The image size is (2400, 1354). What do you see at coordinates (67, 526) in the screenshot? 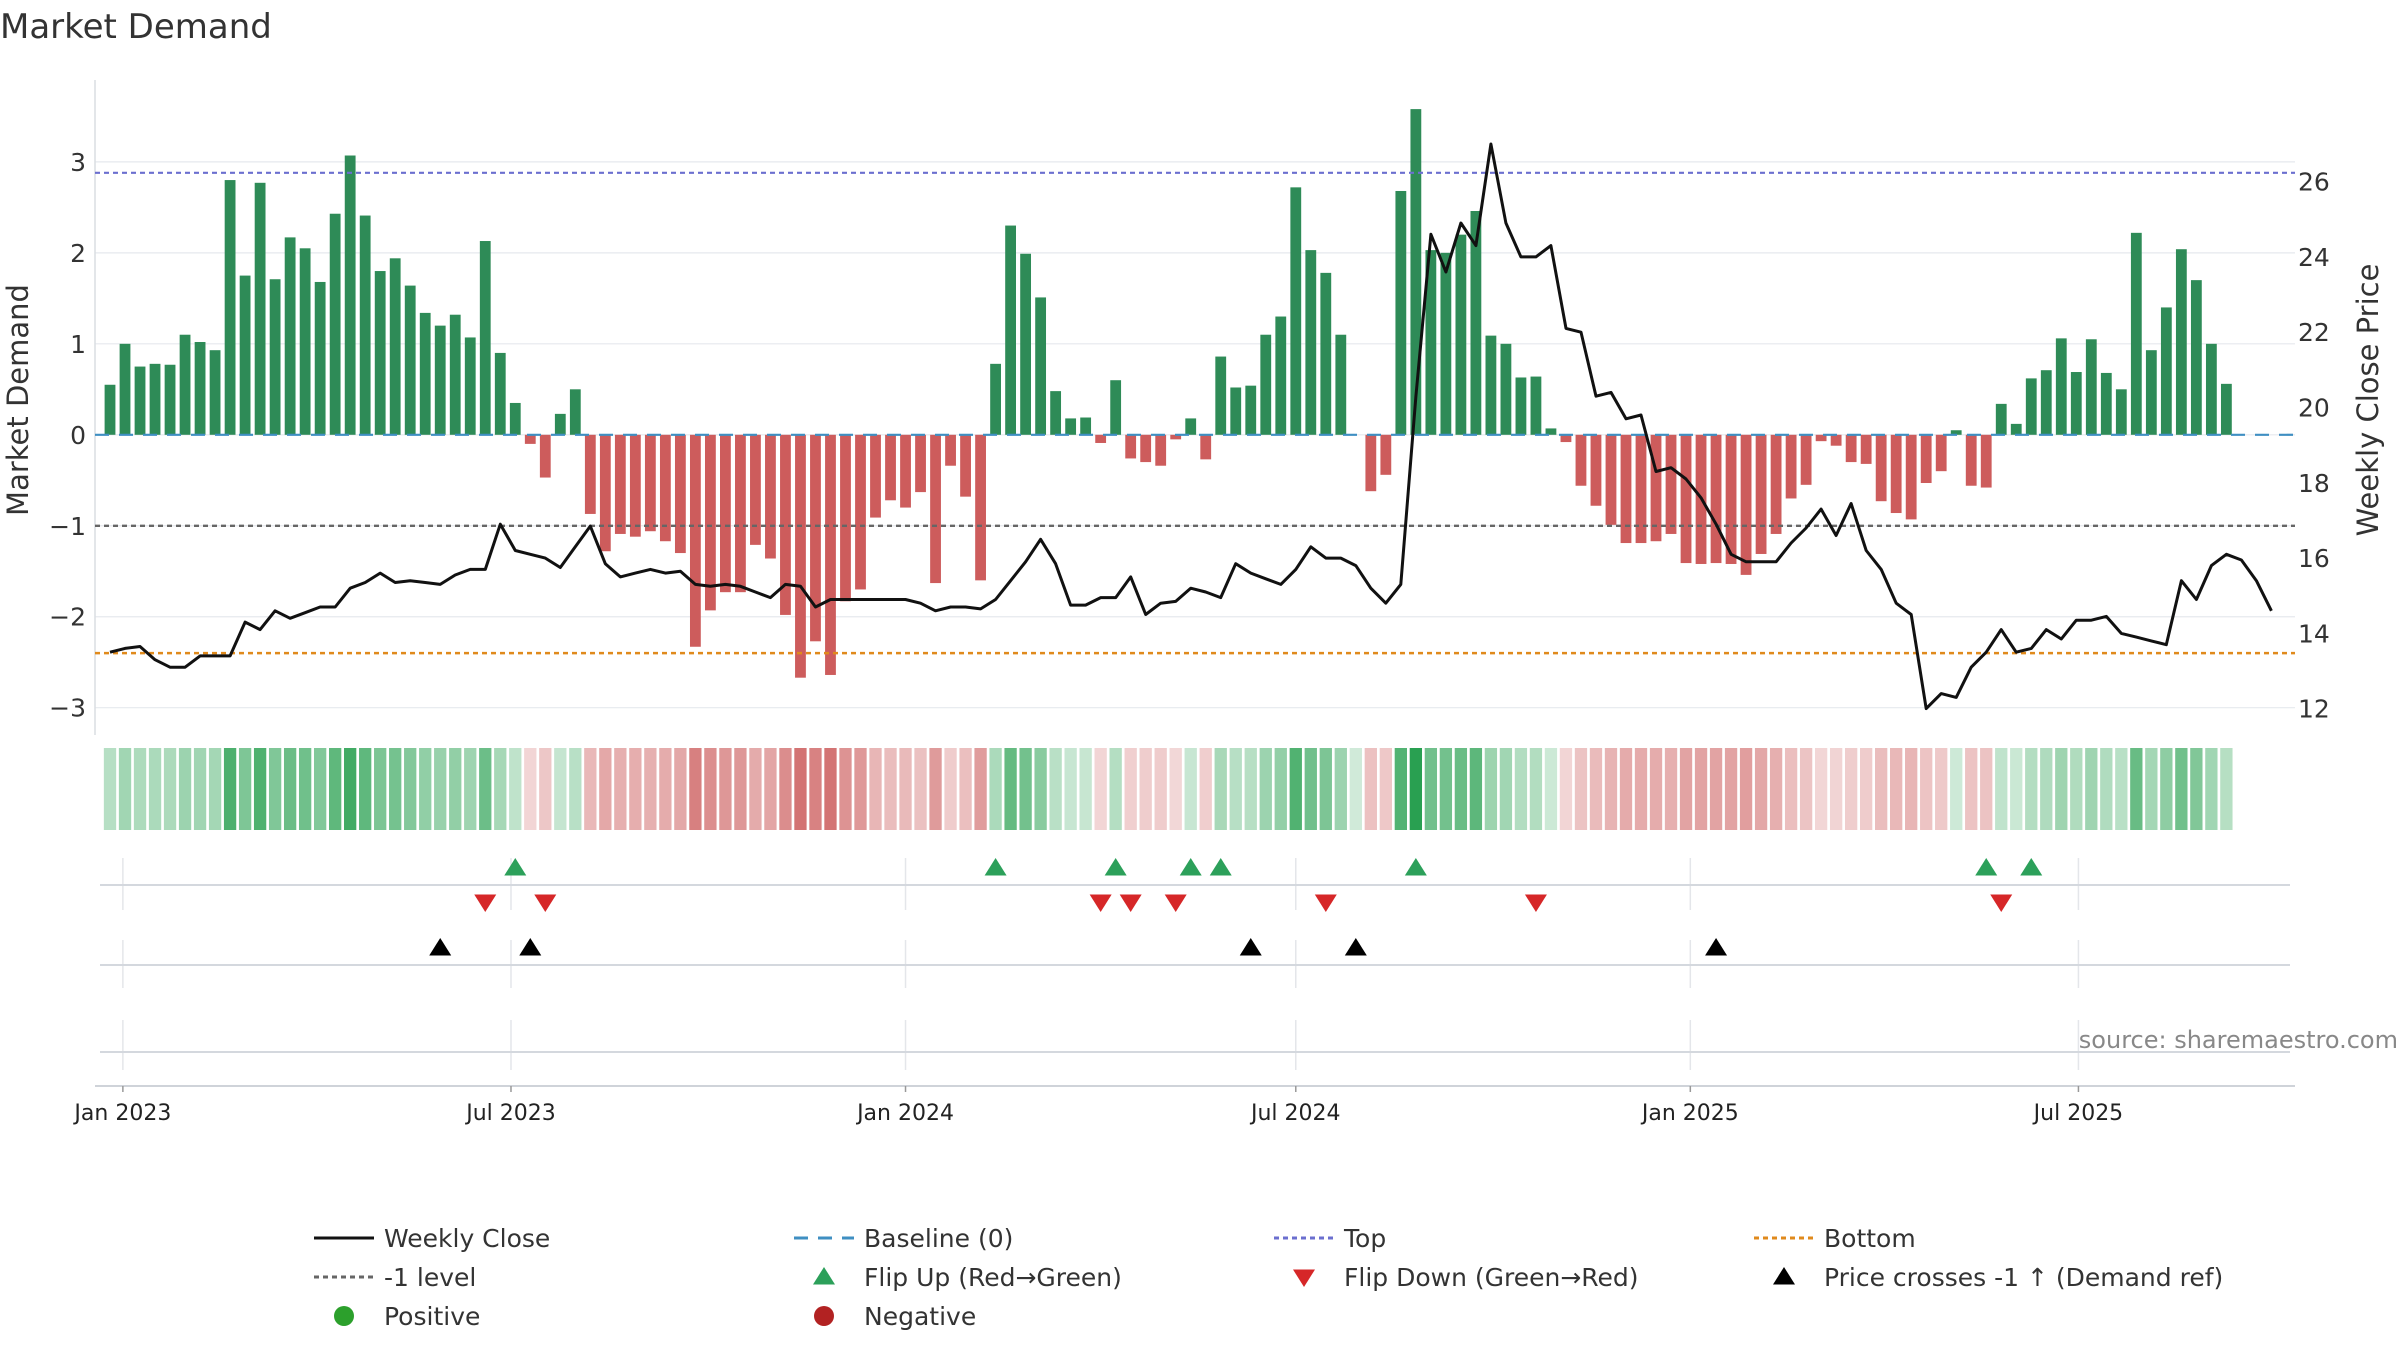
I see `y-tick-label: −1` at bounding box center [67, 526].